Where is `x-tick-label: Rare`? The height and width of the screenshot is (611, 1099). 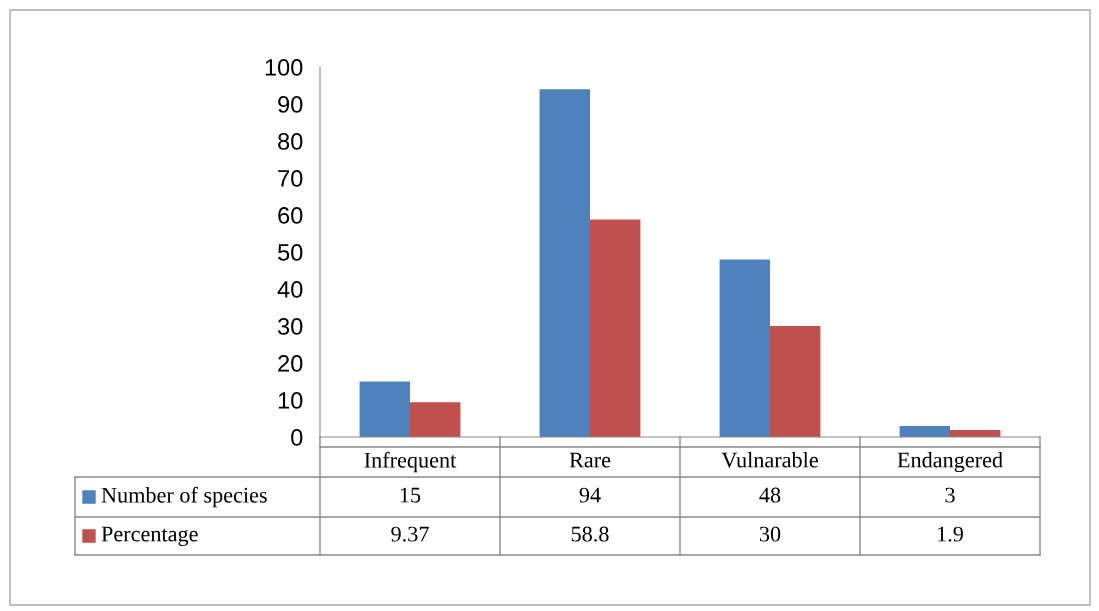 x-tick-label: Rare is located at coordinates (590, 460).